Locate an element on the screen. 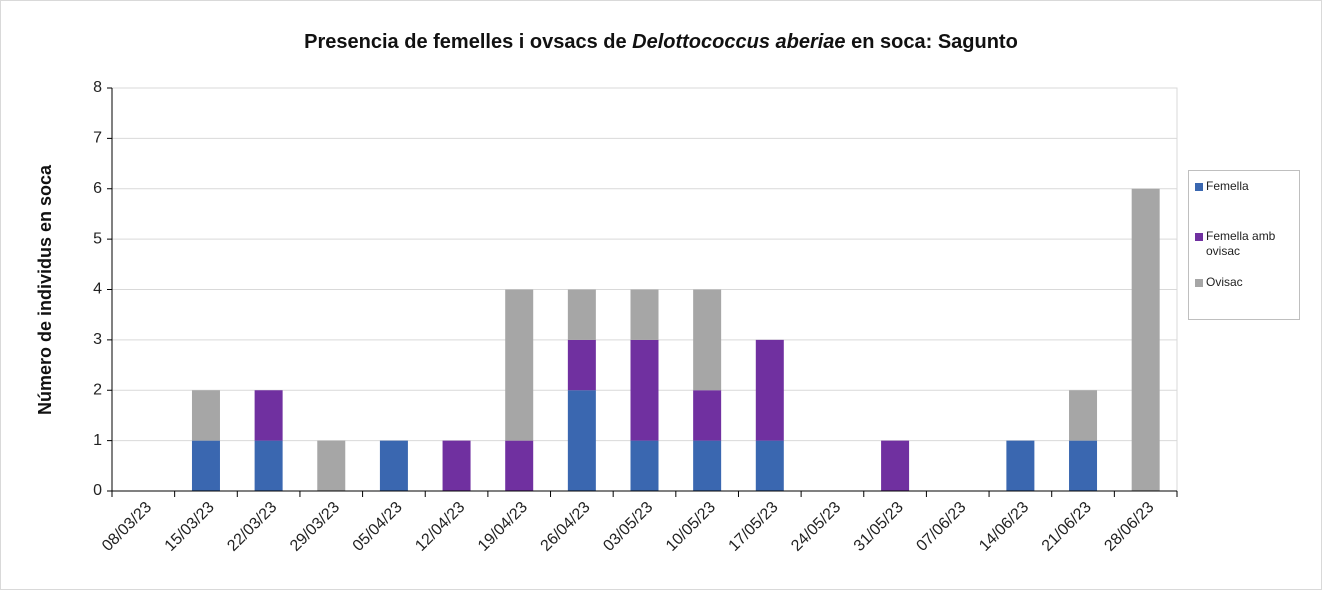  legend-label: Femella is located at coordinates (1227, 186).